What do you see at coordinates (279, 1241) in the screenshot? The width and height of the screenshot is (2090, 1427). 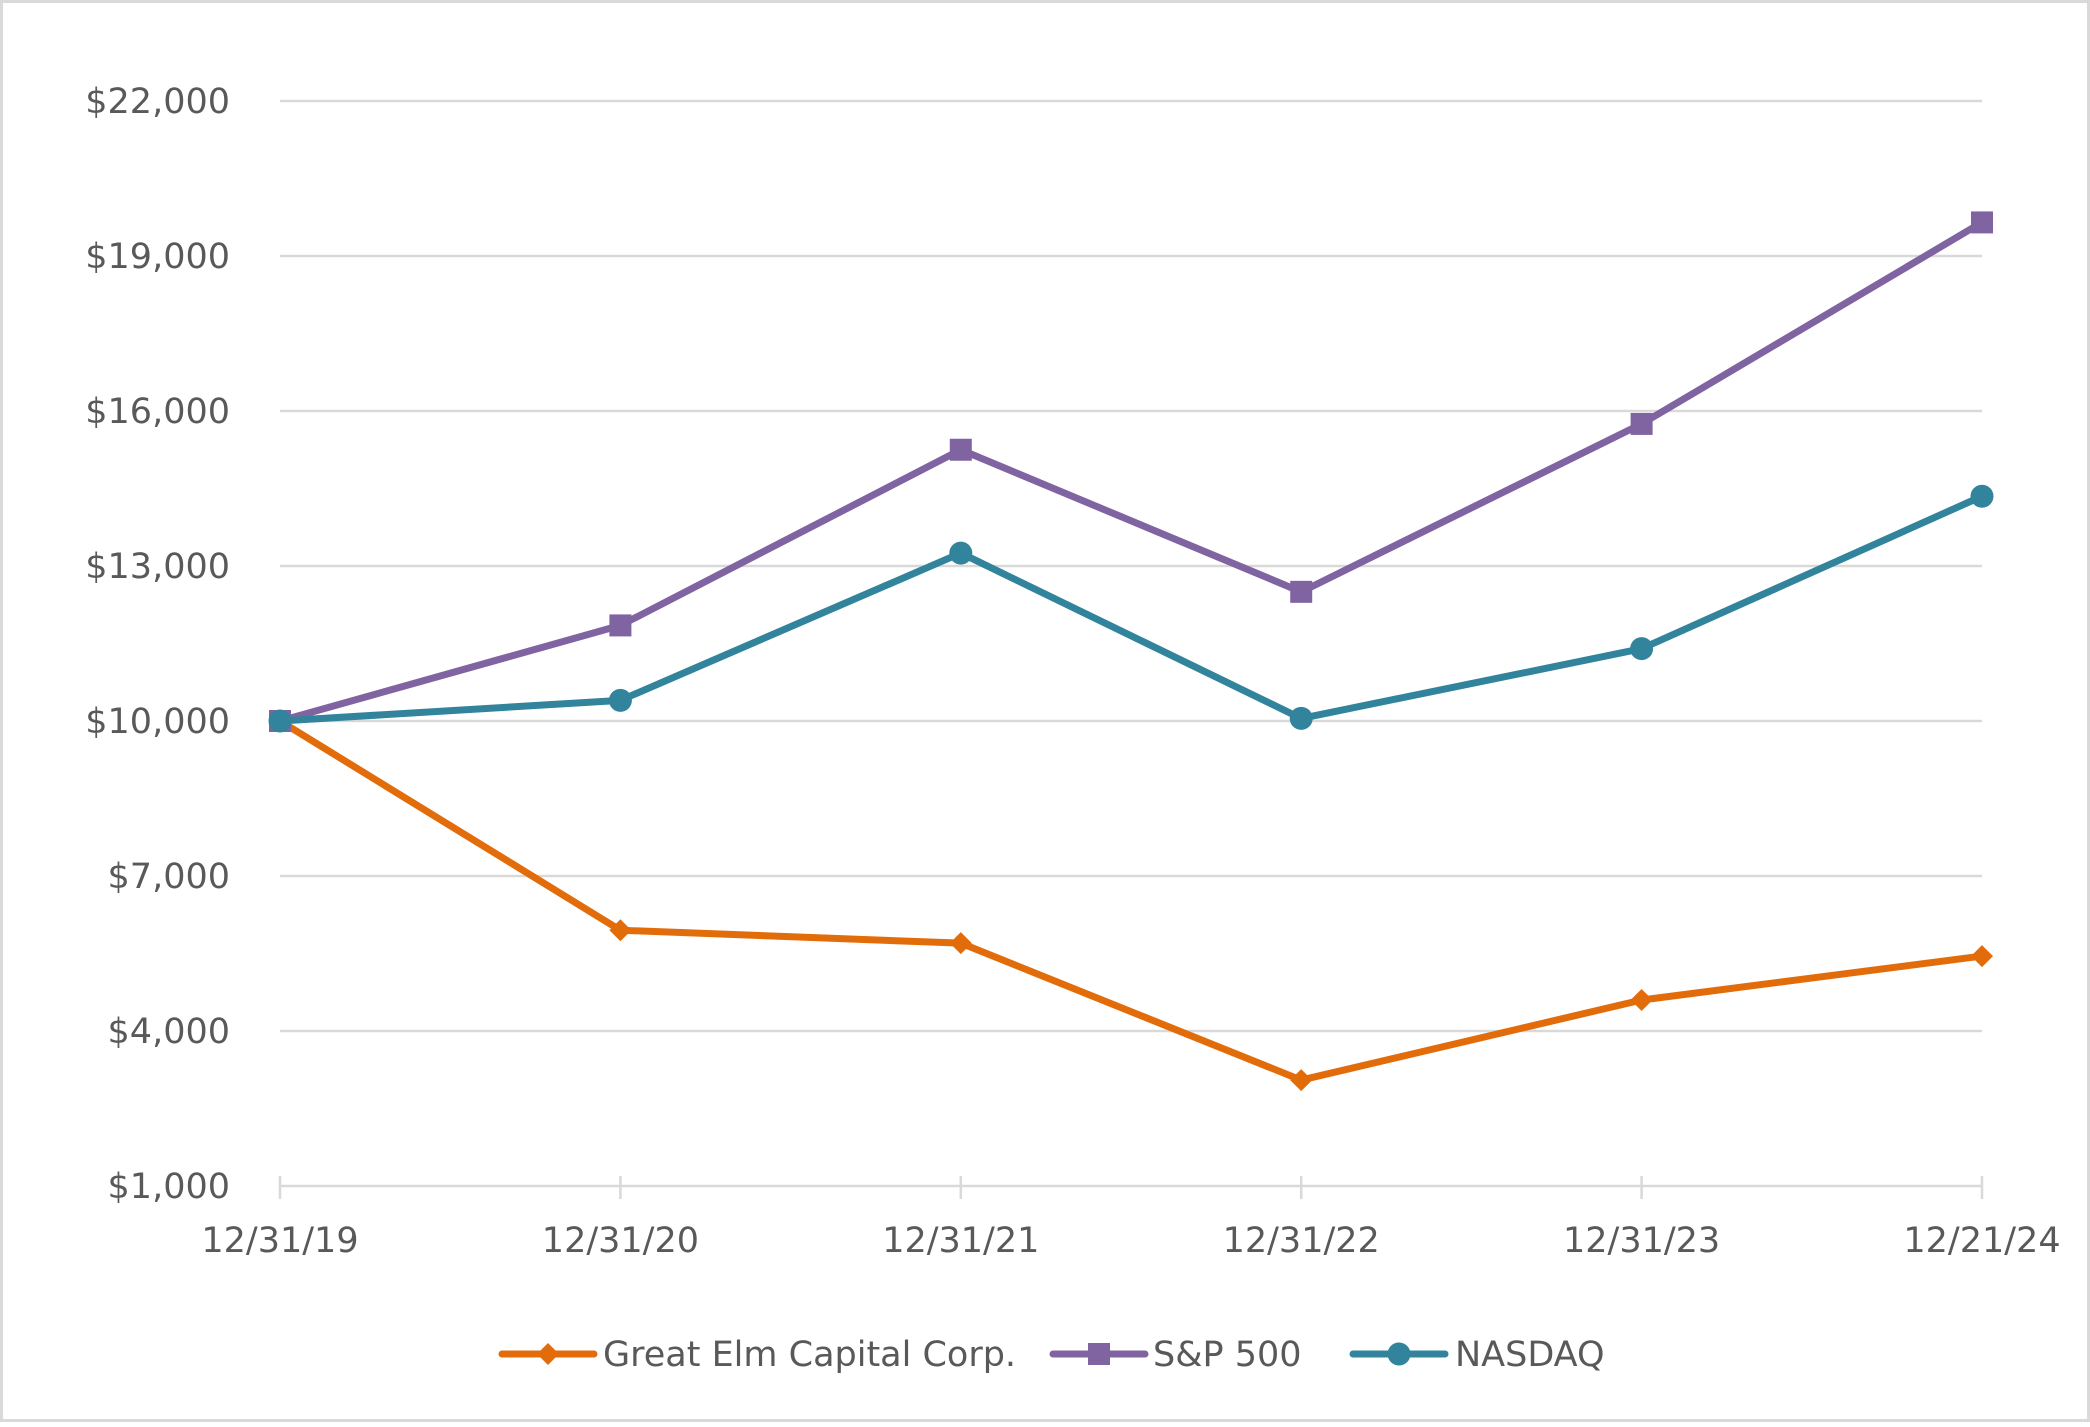 I see `x-tick-label: 12/31/19` at bounding box center [279, 1241].